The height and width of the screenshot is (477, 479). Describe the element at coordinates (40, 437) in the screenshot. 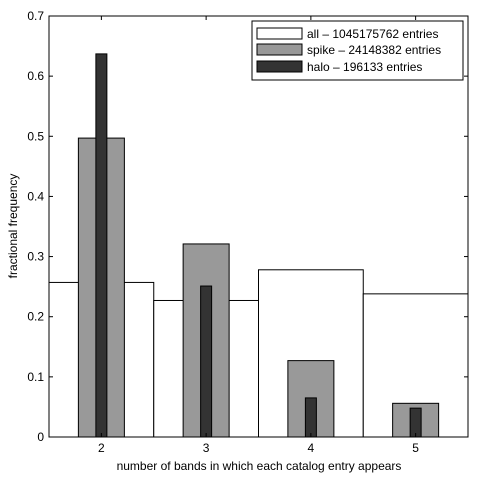

I see `y-tick-label: 0` at that location.